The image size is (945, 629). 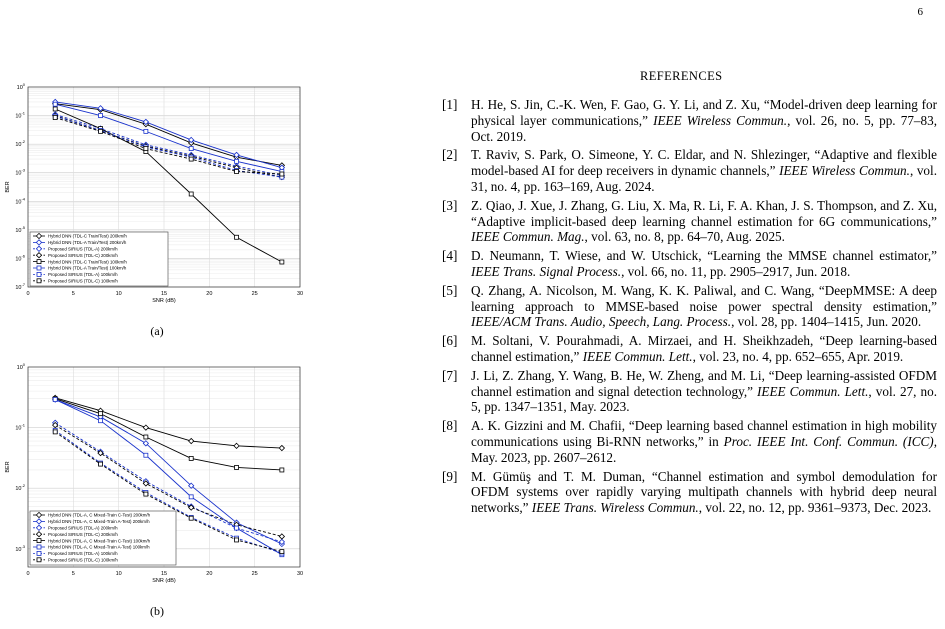 I want to click on legend-label: Hybrid DNN (TDL-A Train/Test) 200km/h, so click(x=87, y=242).